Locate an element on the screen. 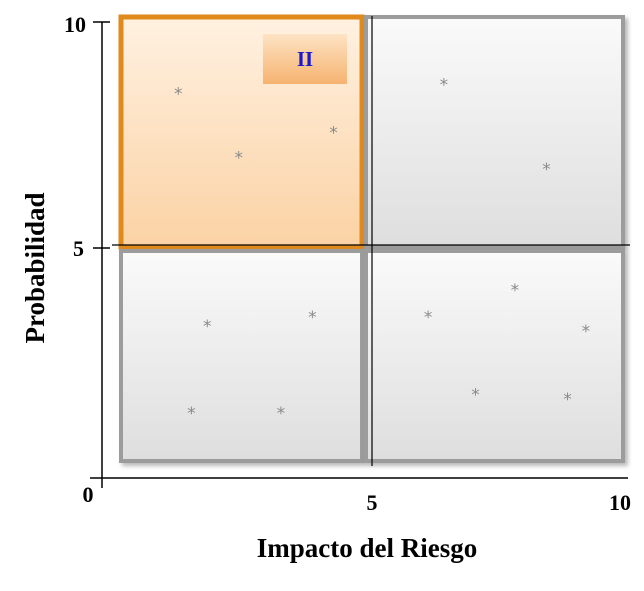 This screenshot has height=591, width=644. y-tick-label-10: 10 is located at coordinates (75, 24).